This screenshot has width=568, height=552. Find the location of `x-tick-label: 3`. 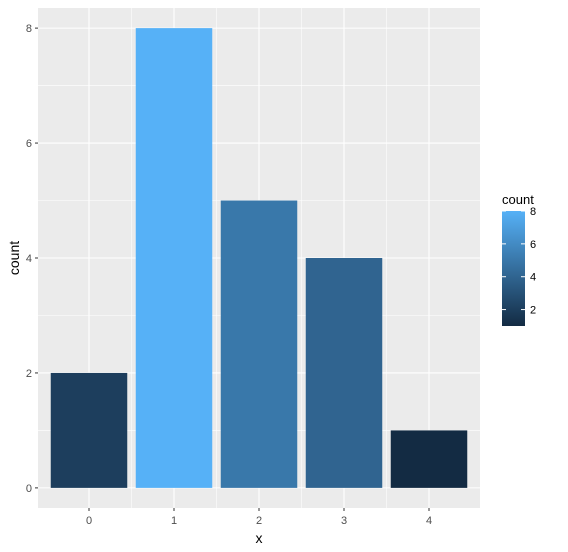

x-tick-label: 3 is located at coordinates (344, 521).